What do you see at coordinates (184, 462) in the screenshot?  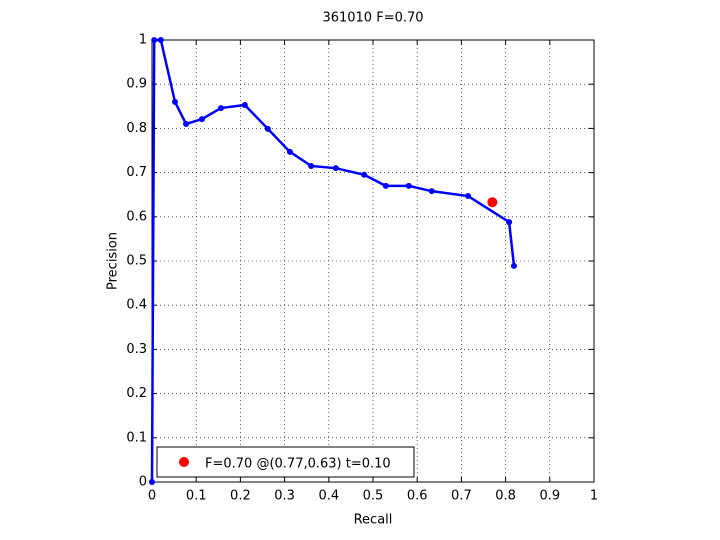 I see `legend-marker` at bounding box center [184, 462].